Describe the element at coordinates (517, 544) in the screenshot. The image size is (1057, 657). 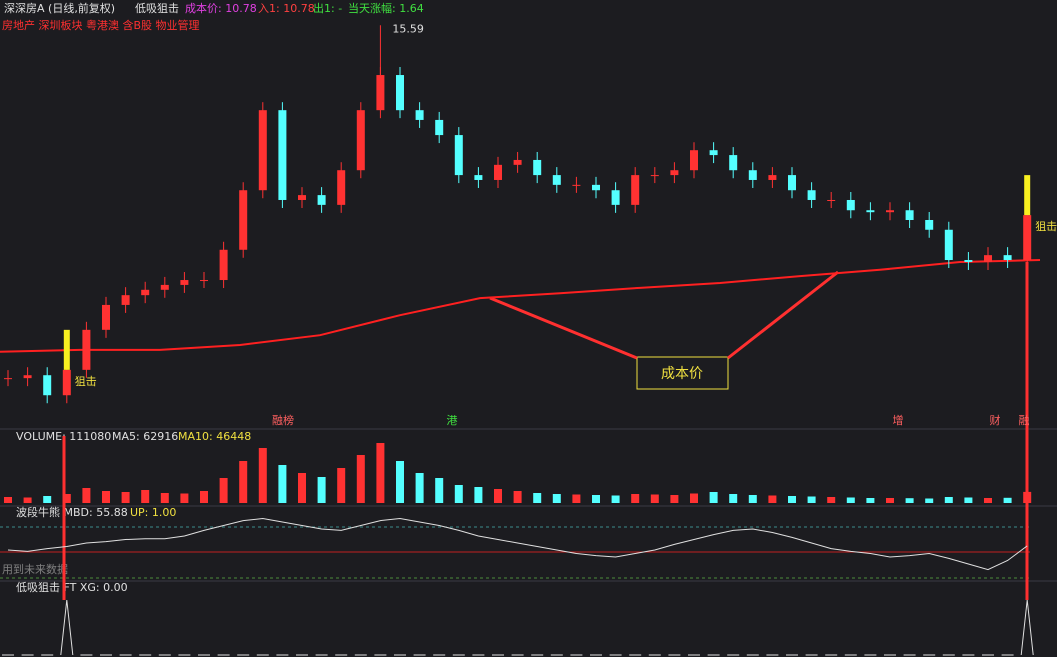
I see `mbd-line` at that location.